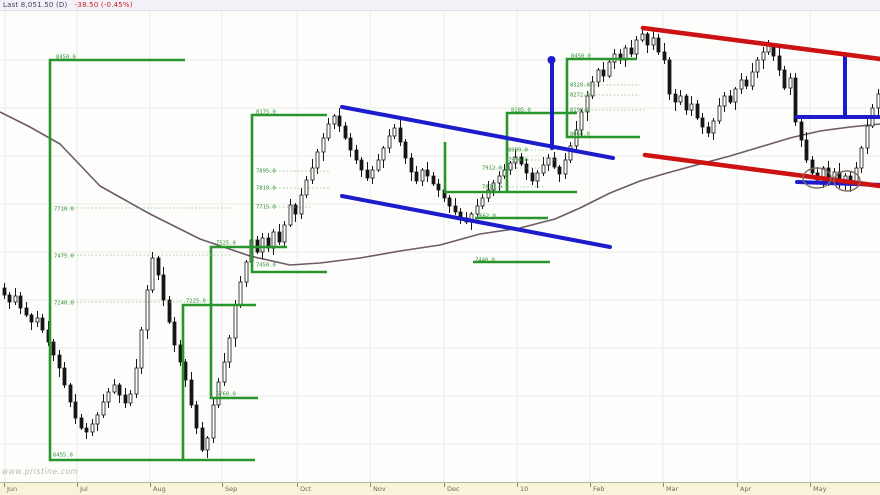  What do you see at coordinates (266, 189) in the screenshot?
I see `price-level-label: 7810.0` at bounding box center [266, 189].